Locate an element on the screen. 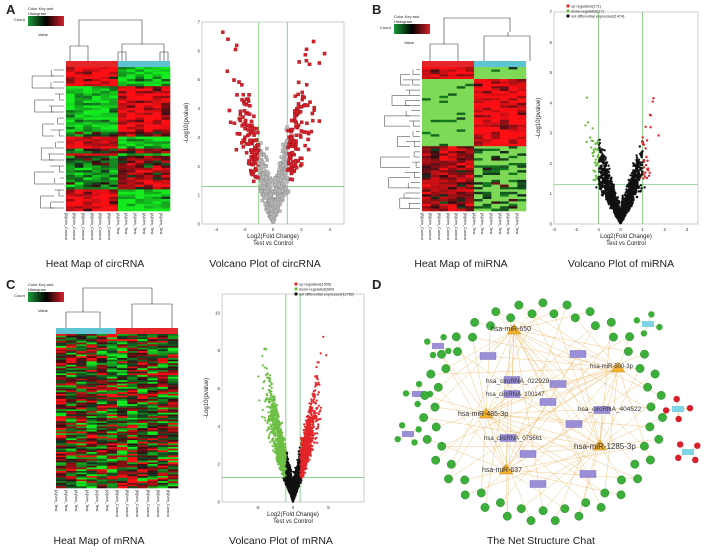 This screenshot has width=709, height=554. y-tick-label: 6 is located at coordinates (198, 50).